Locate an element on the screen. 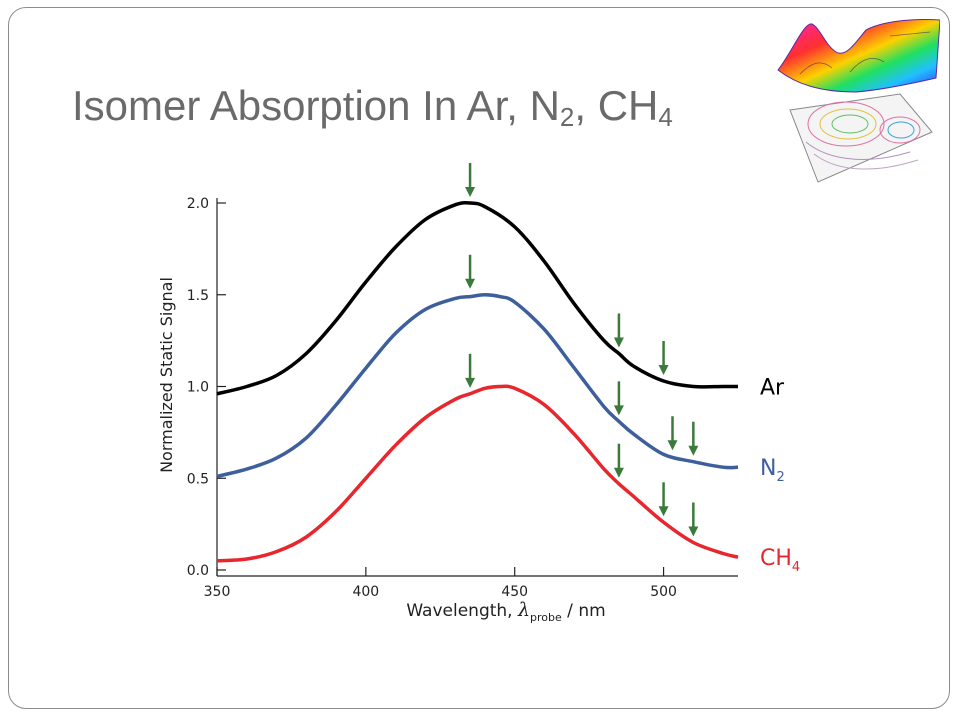 The width and height of the screenshot is (960, 720). legend-label-ch4: CH4 is located at coordinates (780, 560).